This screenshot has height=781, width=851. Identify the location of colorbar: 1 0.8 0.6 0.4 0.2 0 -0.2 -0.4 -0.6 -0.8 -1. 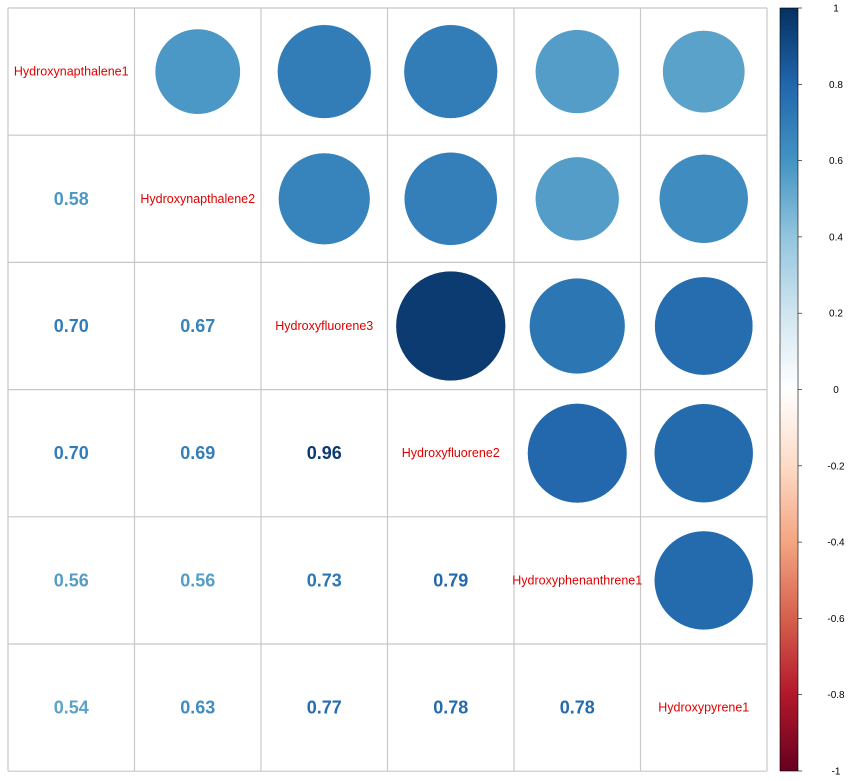
(812, 391).